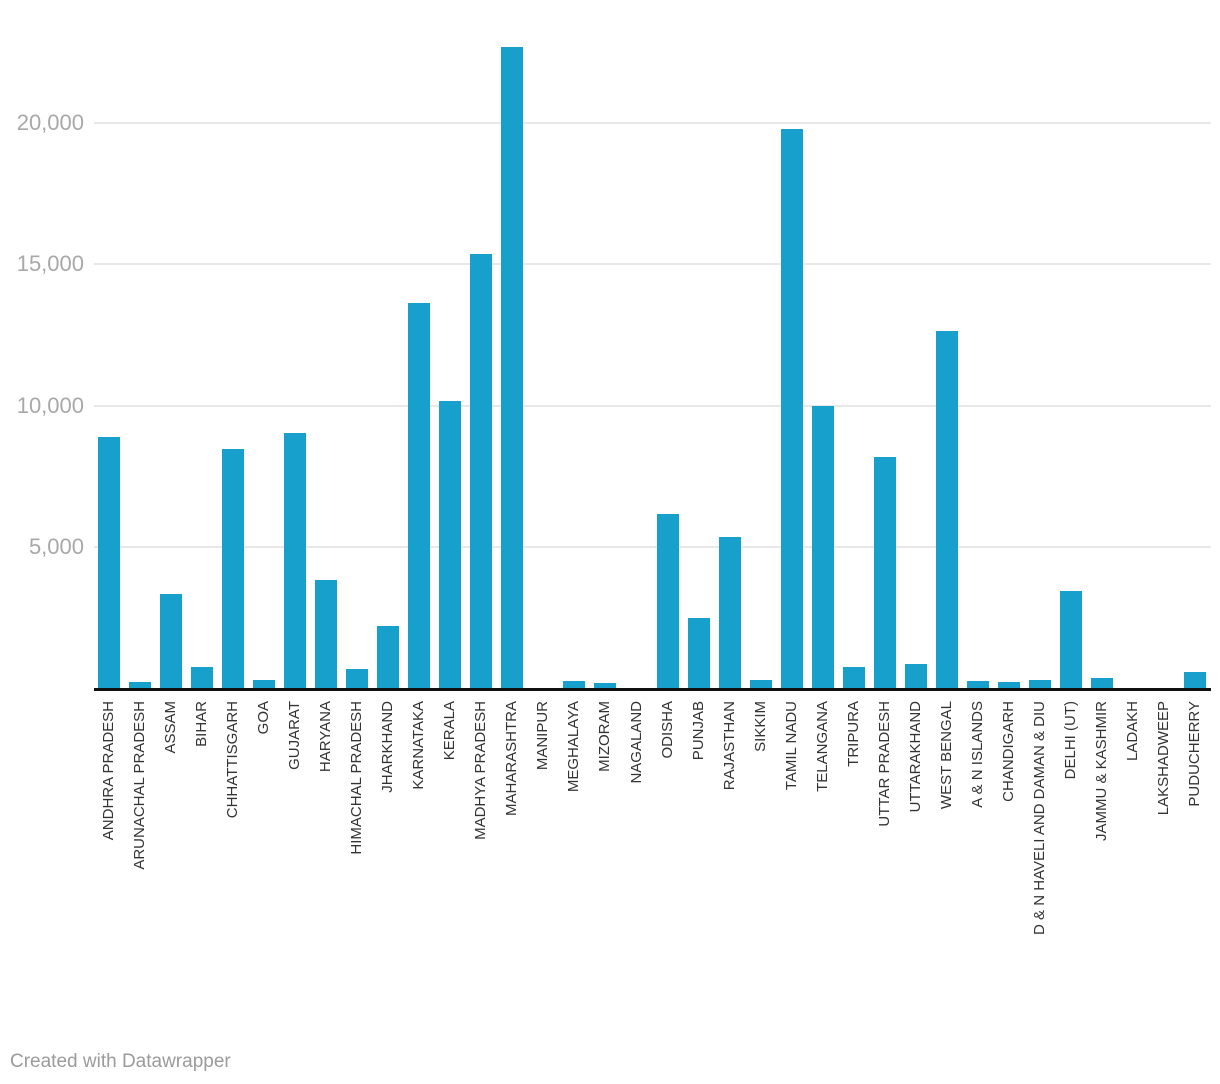  Describe the element at coordinates (419, 495) in the screenshot. I see `bar-karnataka` at that location.